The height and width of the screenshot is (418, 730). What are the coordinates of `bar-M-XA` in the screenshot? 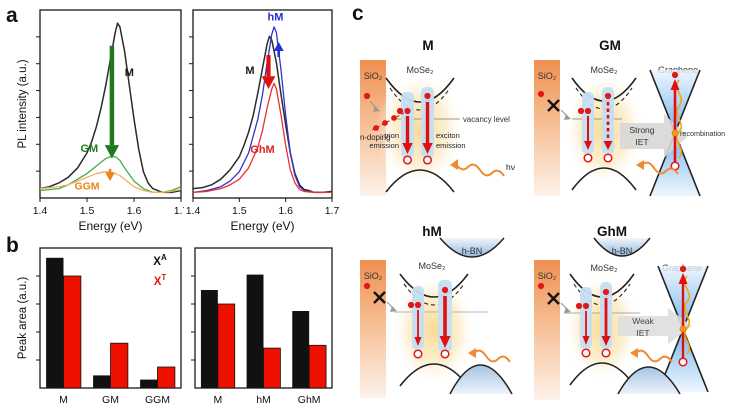 It's located at (55, 322).